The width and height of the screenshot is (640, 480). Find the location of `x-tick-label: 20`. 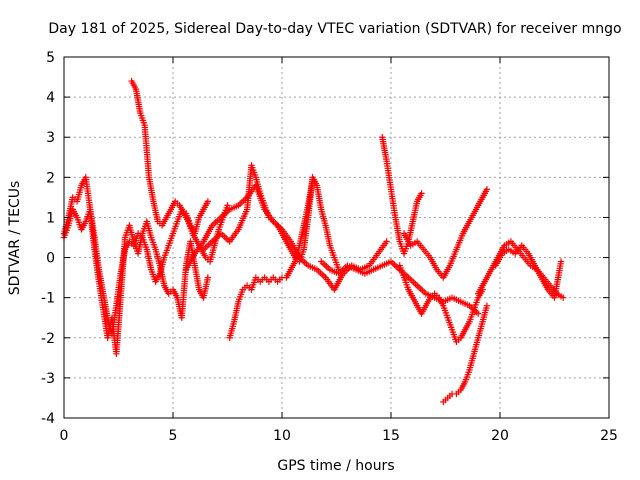

x-tick-label: 20 is located at coordinates (500, 436).